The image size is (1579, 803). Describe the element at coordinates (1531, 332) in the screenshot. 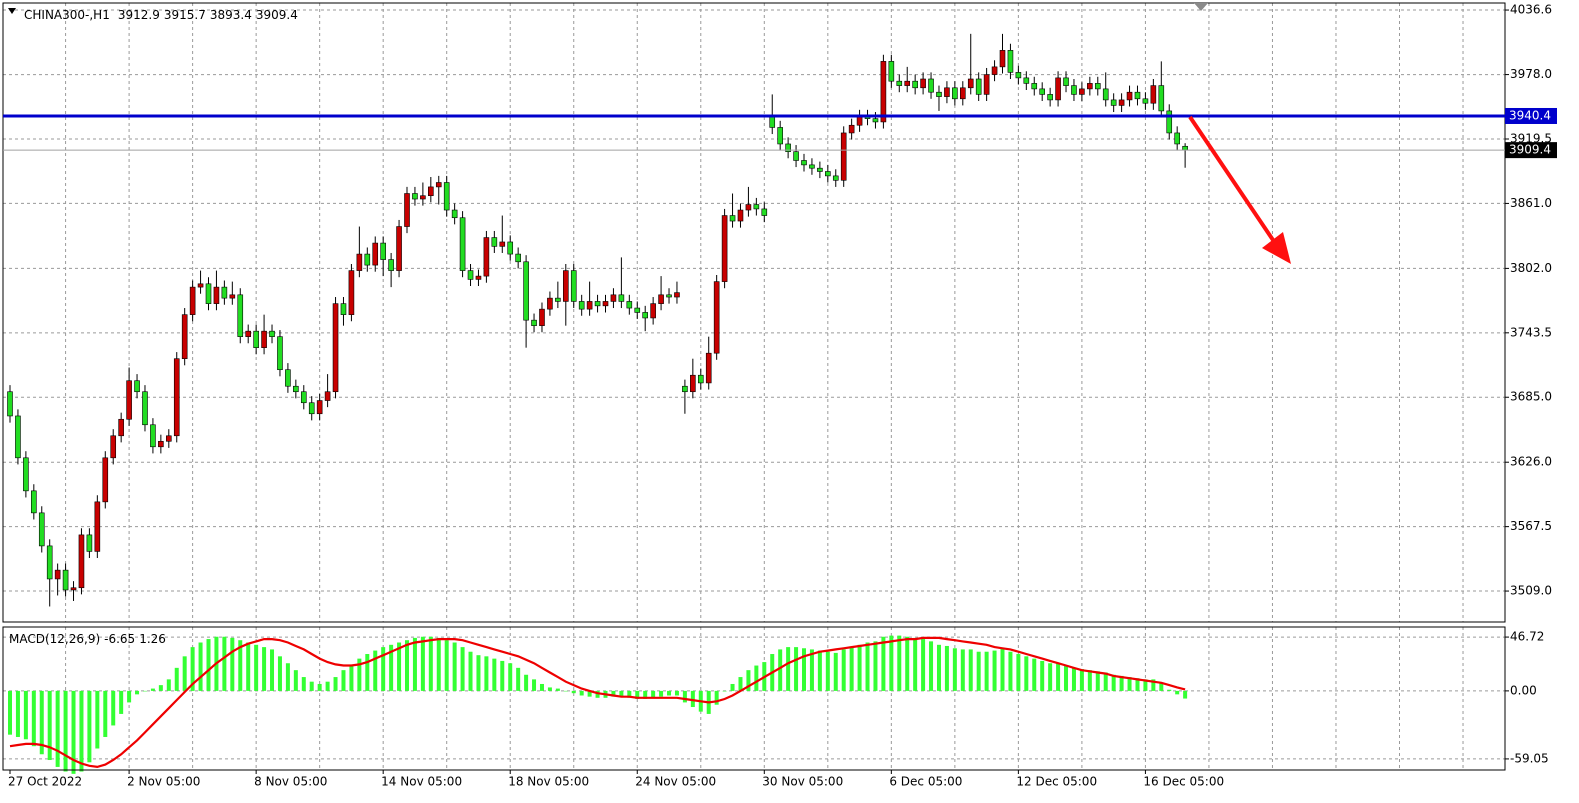

I see `y-tick-label: 3743.5` at that location.